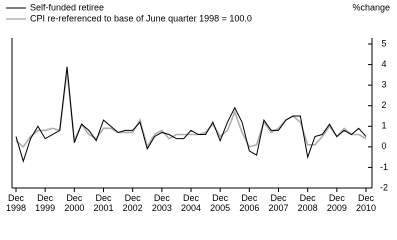 The image size is (397, 240). I want to click on x-tick-label: Dec 2009, so click(336, 203).